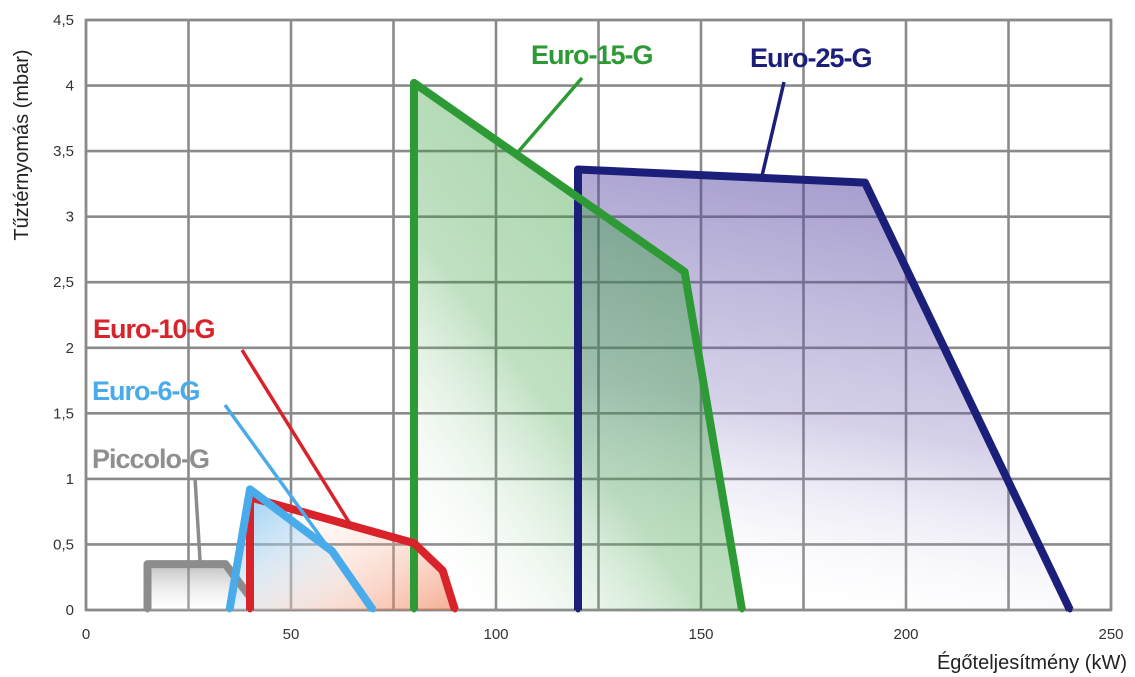 This screenshot has width=1135, height=677. What do you see at coordinates (63, 544) in the screenshot?
I see `y-tick-label: 0,5` at bounding box center [63, 544].